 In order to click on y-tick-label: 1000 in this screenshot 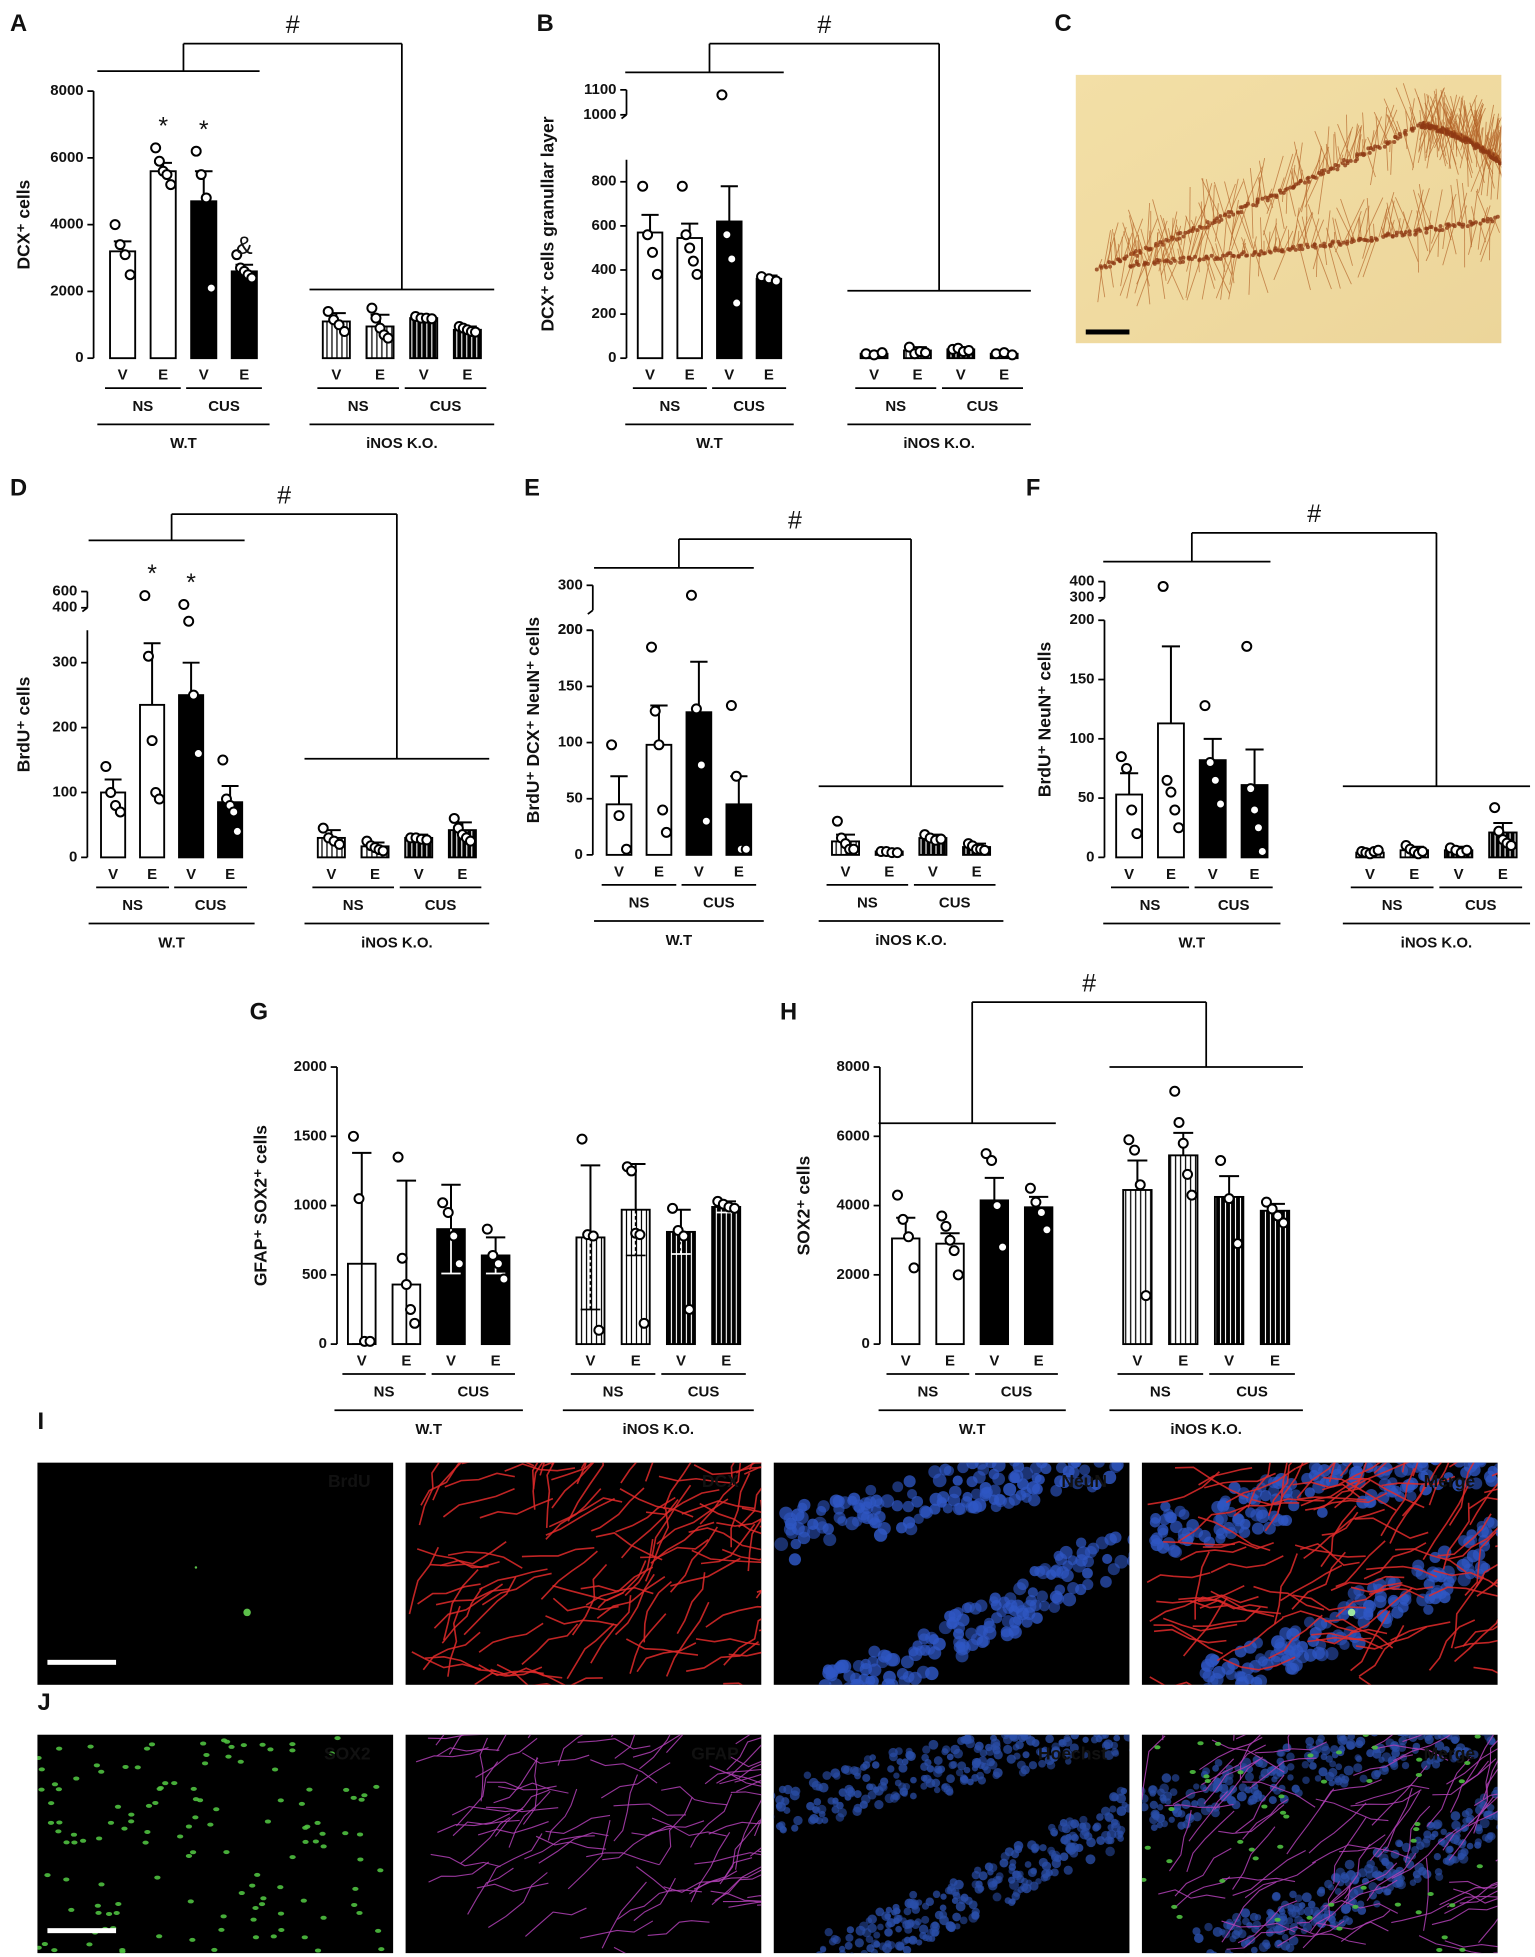, I will do `click(599, 114)`.